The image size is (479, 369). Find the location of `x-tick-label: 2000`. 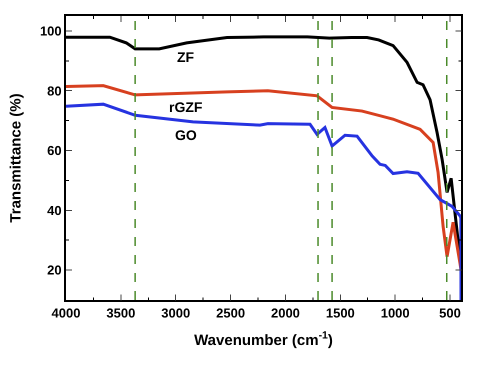

x-tick-label: 2000 is located at coordinates (285, 312).